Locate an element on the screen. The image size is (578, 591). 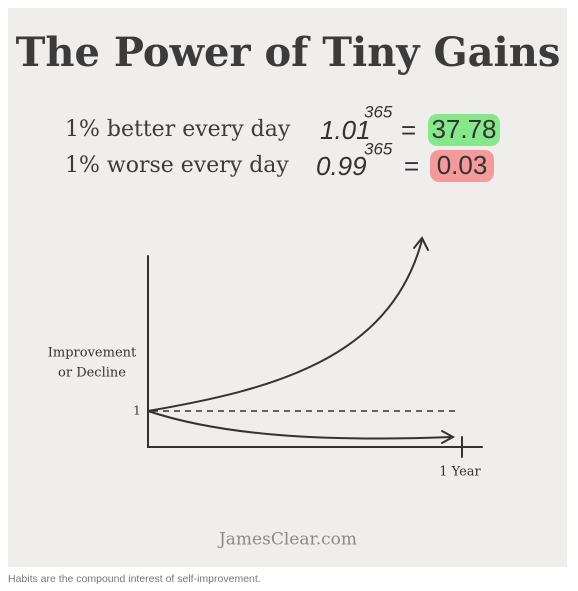
y-tick-label: 1 is located at coordinates (137, 411).